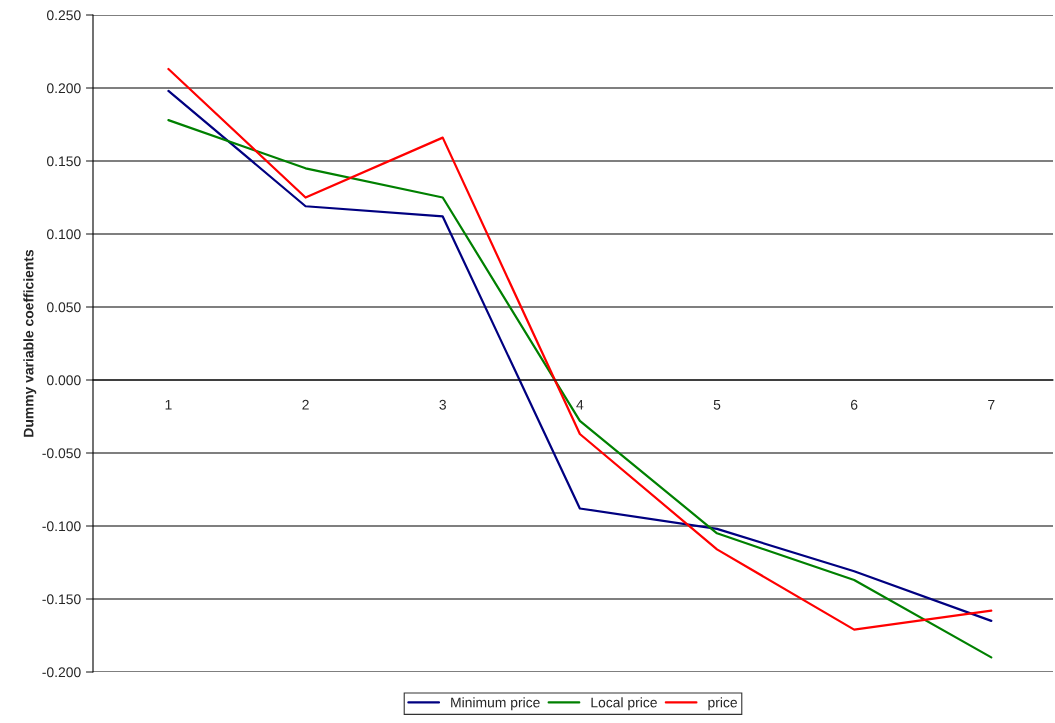  I want to click on y-tick-label: 0.150, so click(63, 161).